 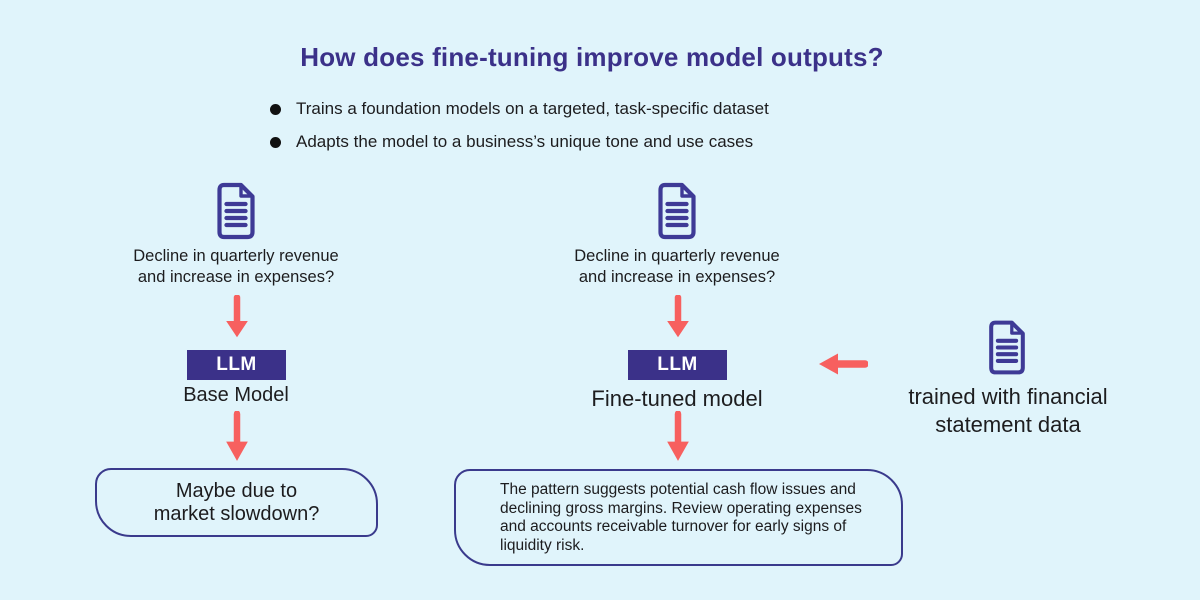 I want to click on model-name: Fine-tuned model, so click(x=677, y=398).